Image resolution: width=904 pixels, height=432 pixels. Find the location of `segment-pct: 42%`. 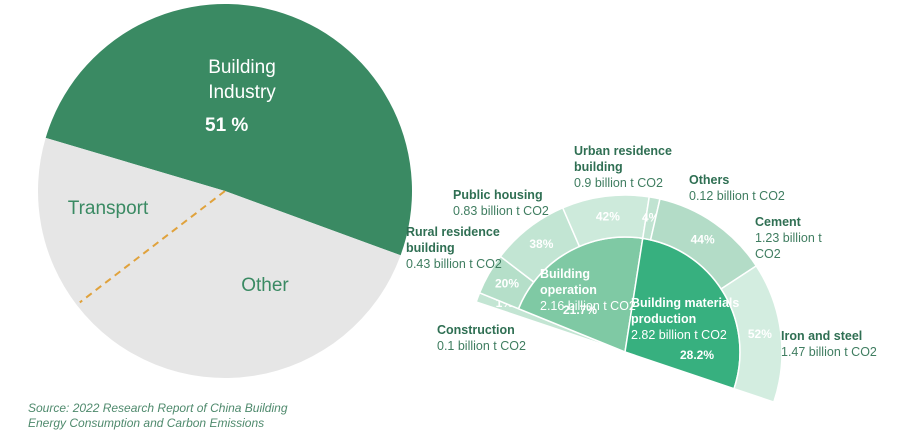

segment-pct: 42% is located at coordinates (608, 216).